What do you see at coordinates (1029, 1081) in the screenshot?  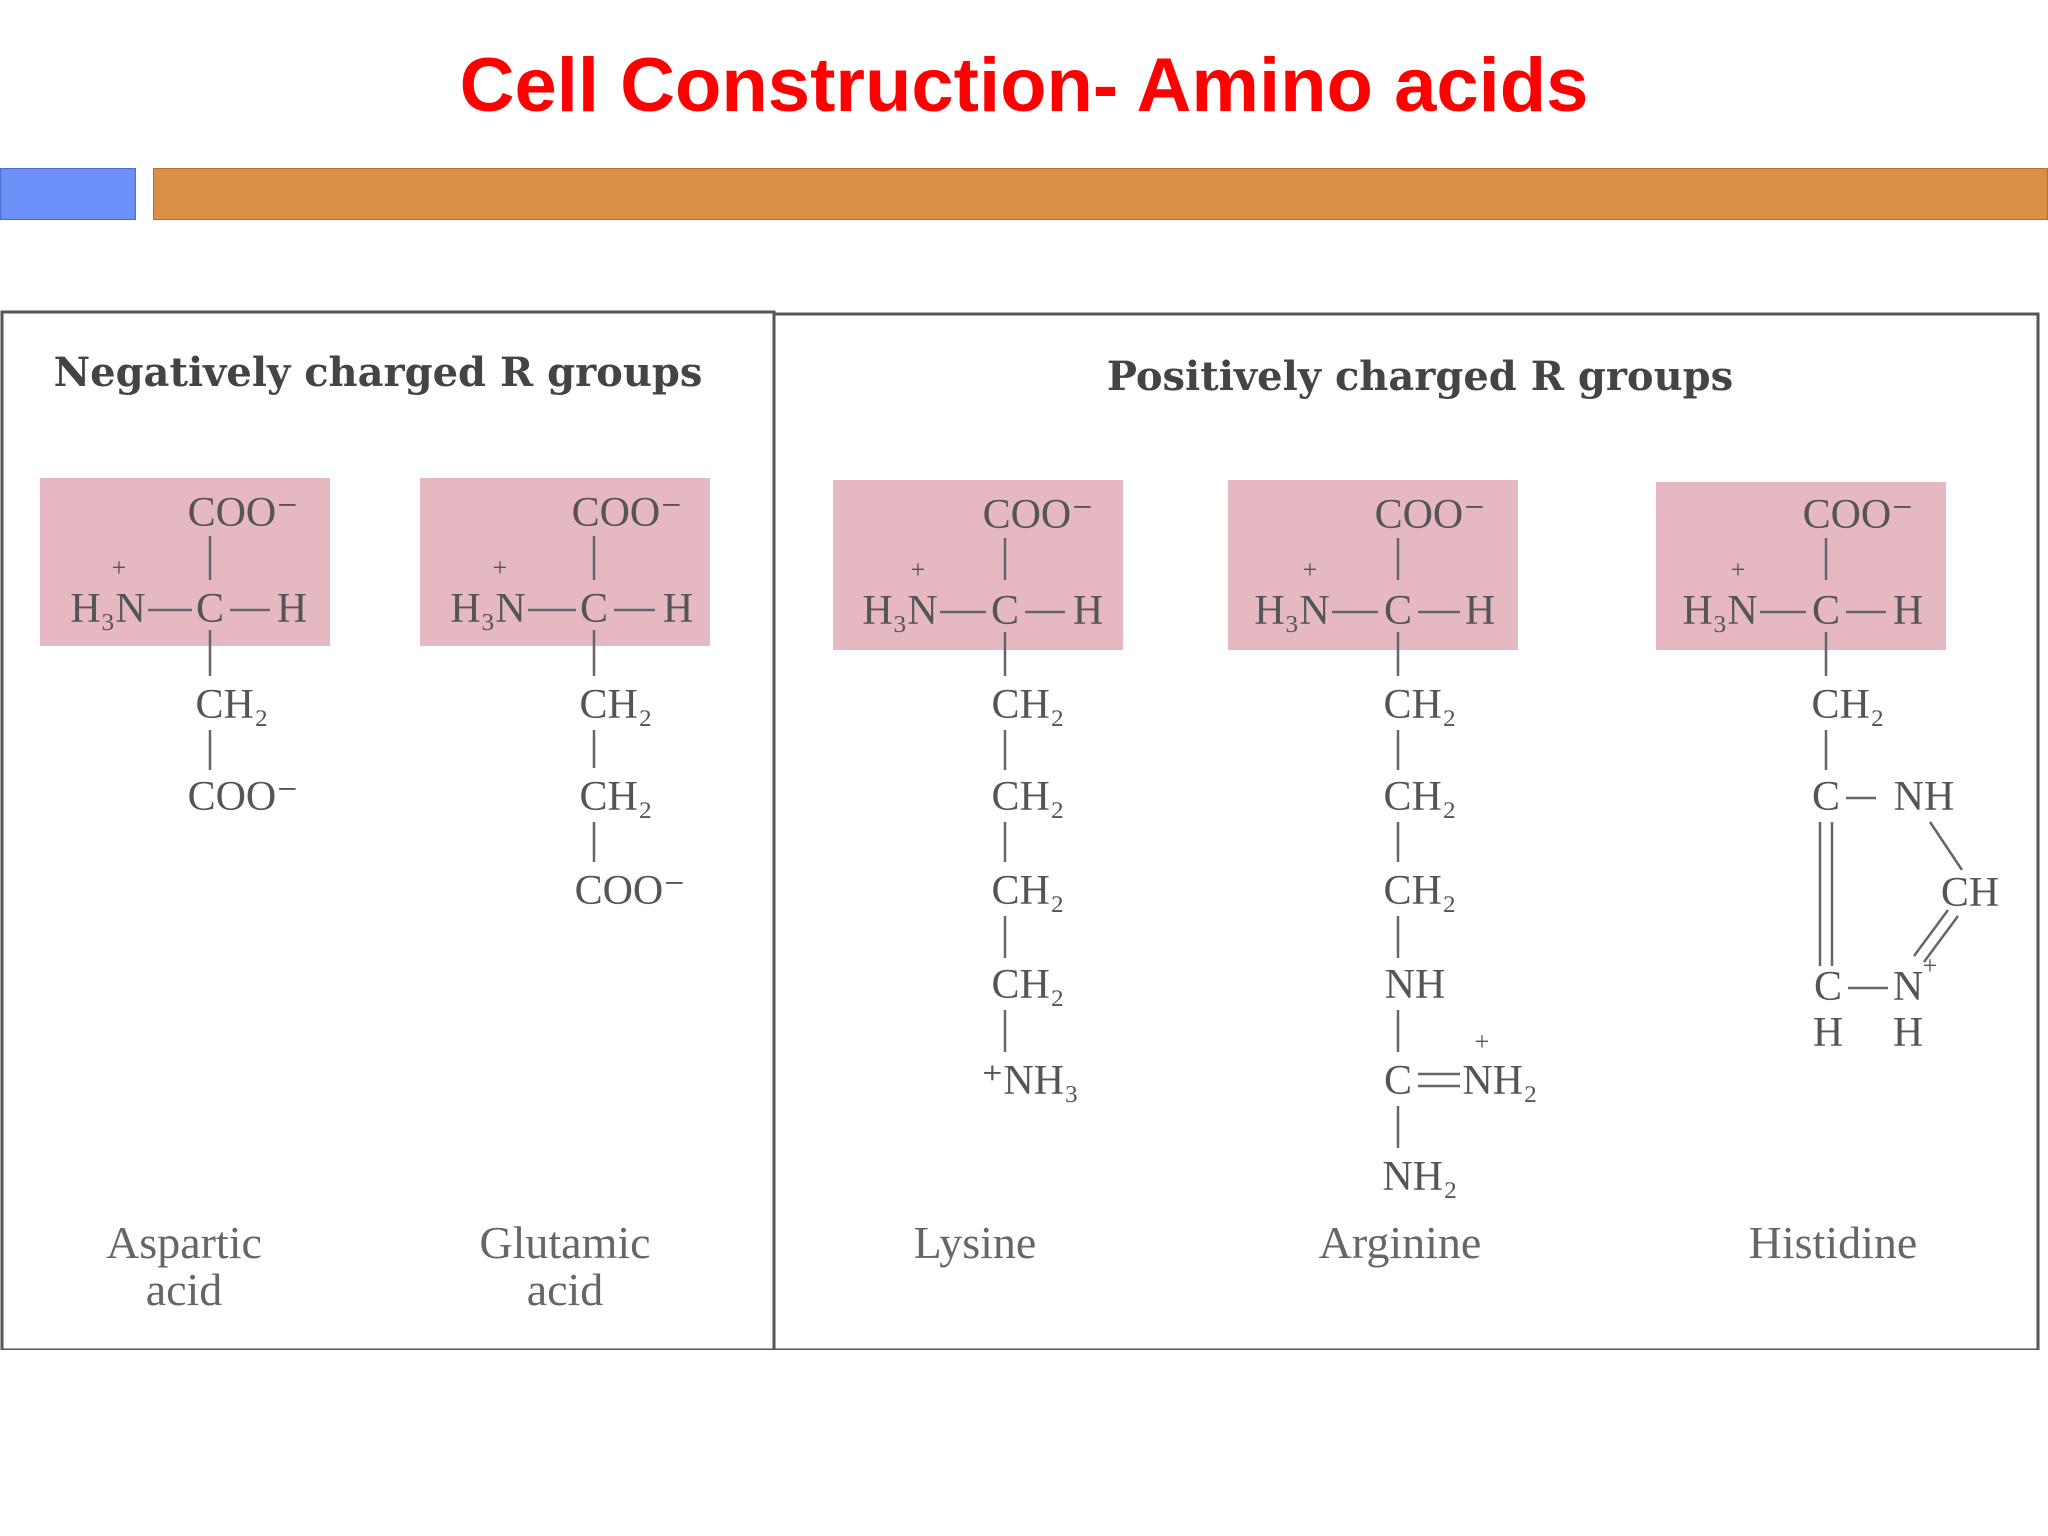 I see `side-chain-ammonium: ⁺NH₃` at bounding box center [1029, 1081].